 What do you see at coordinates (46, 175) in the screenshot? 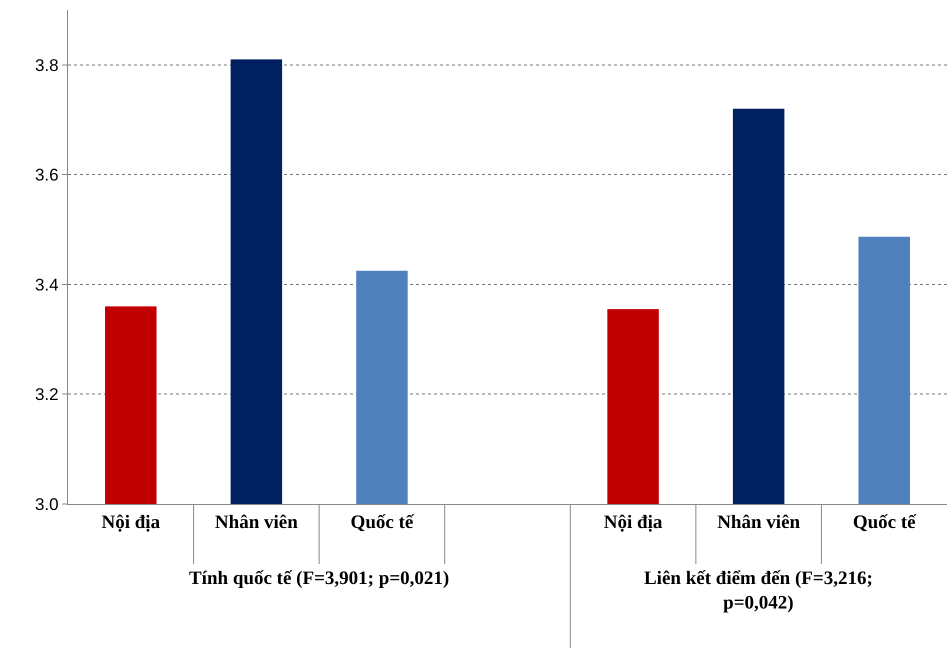
I see `y-tick-label: 3.6` at bounding box center [46, 175].